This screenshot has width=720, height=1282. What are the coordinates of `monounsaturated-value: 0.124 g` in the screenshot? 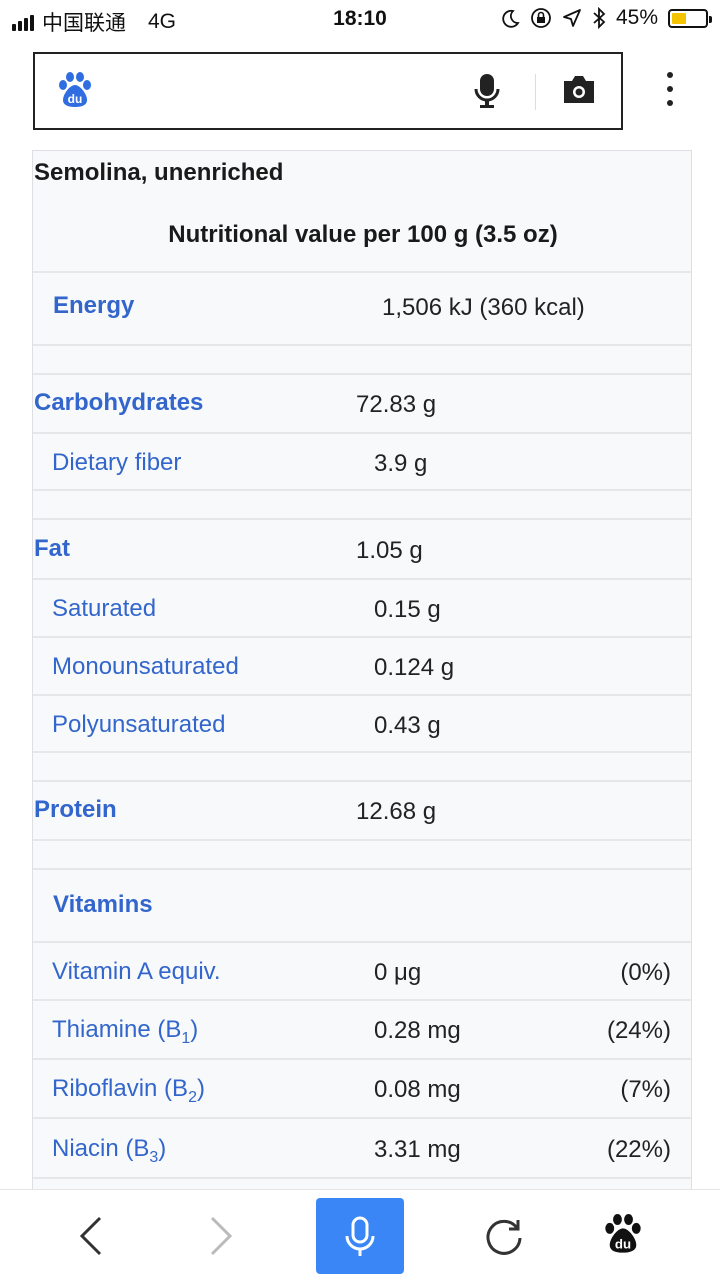 It's located at (414, 667).